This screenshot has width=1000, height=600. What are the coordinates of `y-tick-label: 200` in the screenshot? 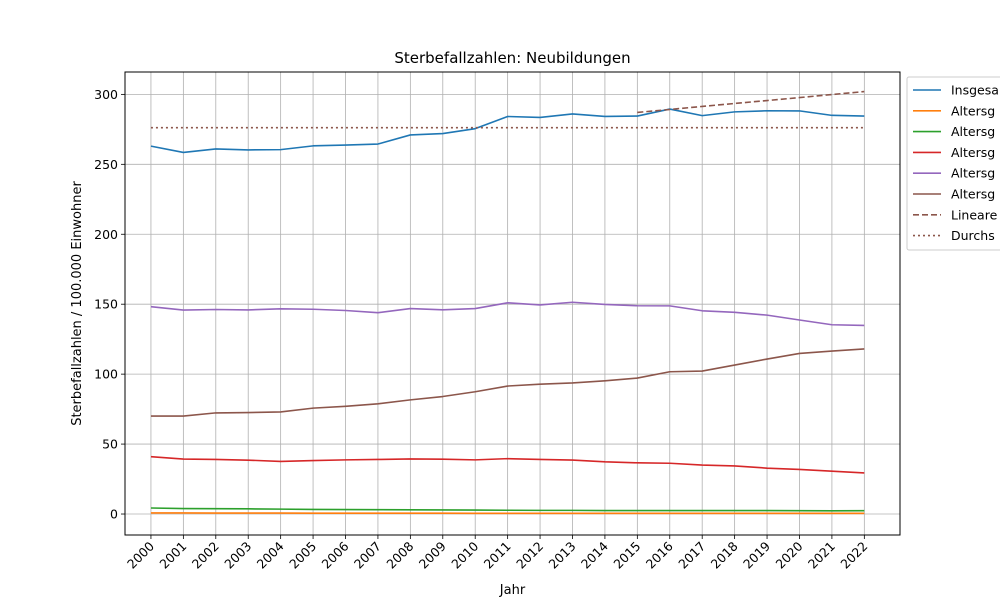 It's located at (106, 234).